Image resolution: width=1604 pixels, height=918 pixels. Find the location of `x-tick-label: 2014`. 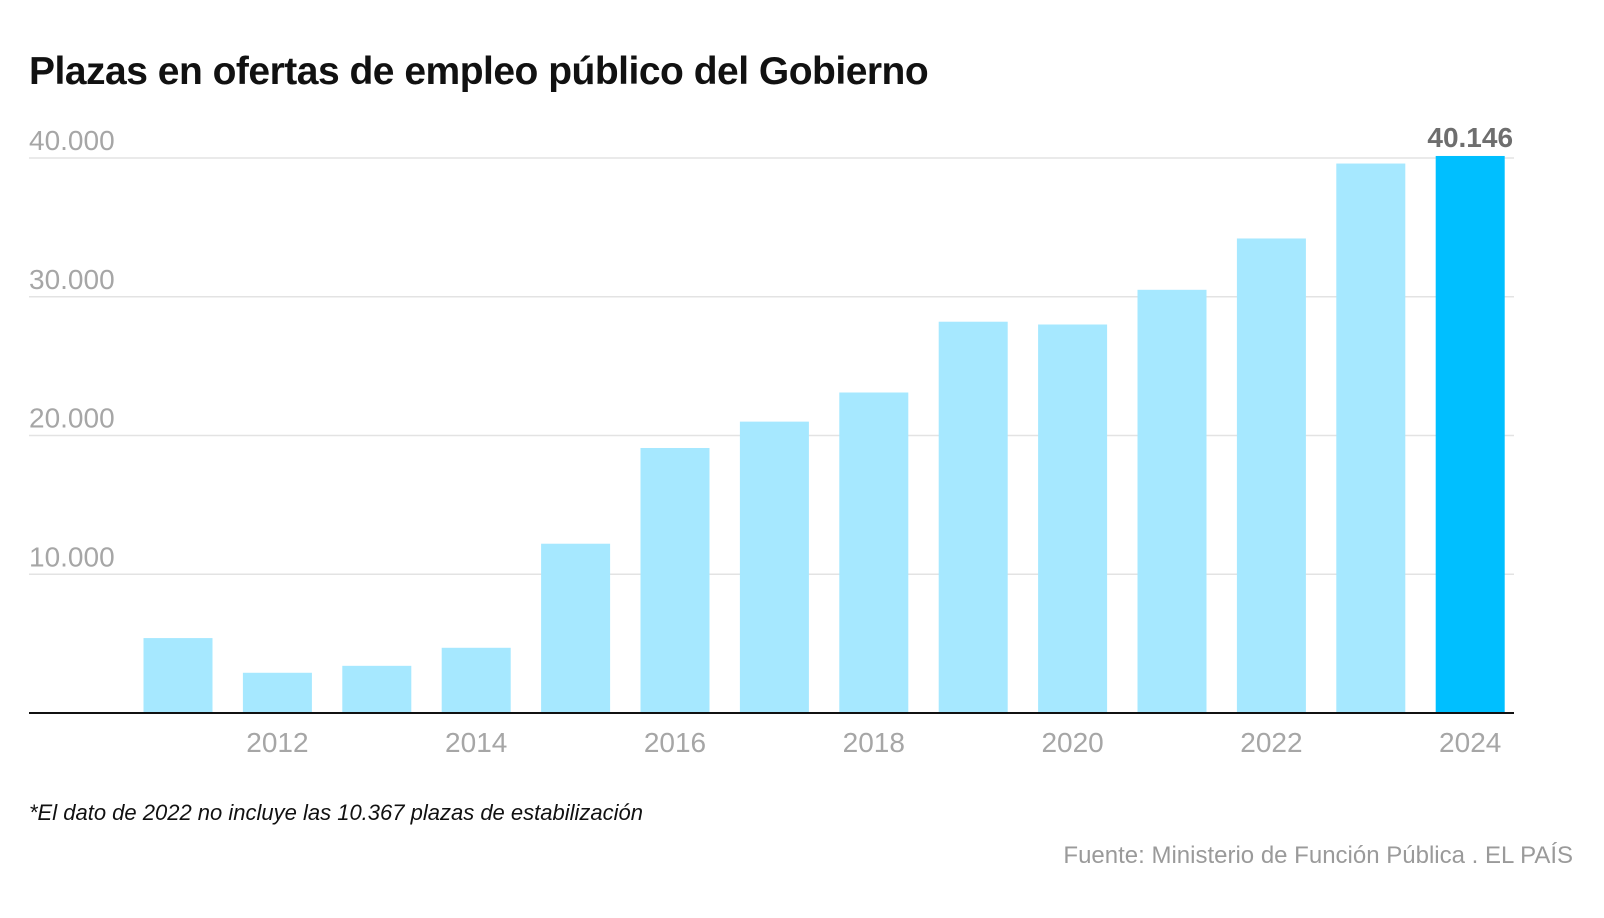

x-tick-label: 2014 is located at coordinates (476, 742).